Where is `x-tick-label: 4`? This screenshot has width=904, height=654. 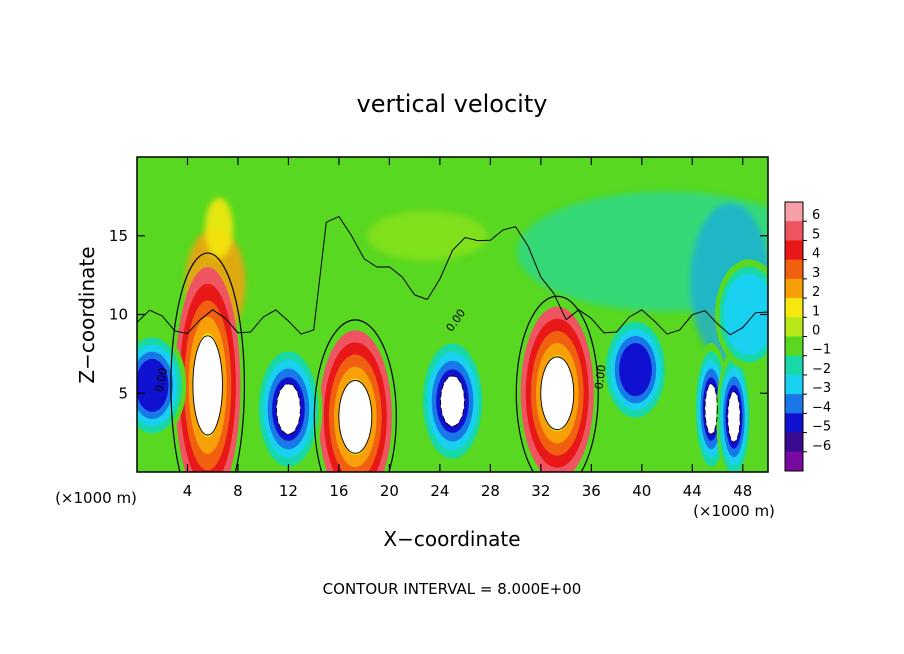 x-tick-label: 4 is located at coordinates (188, 491).